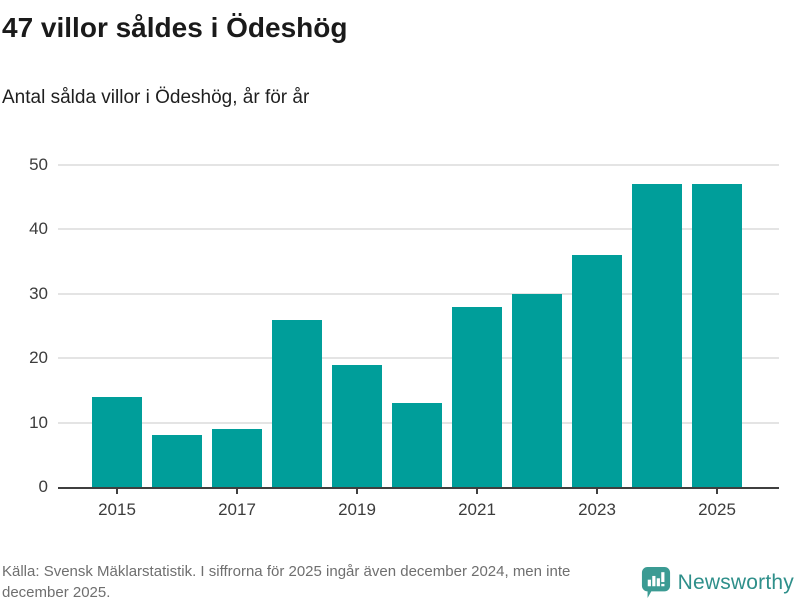  What do you see at coordinates (43, 486) in the screenshot?
I see `y-axis-tick-label: 0` at bounding box center [43, 486].